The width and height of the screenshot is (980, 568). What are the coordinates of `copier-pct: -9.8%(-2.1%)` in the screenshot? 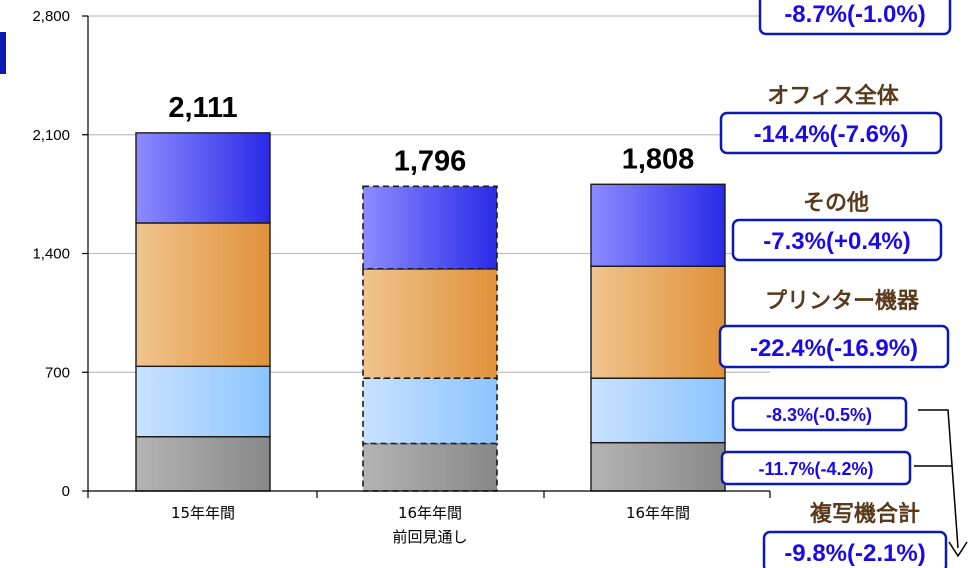 It's located at (854, 553).